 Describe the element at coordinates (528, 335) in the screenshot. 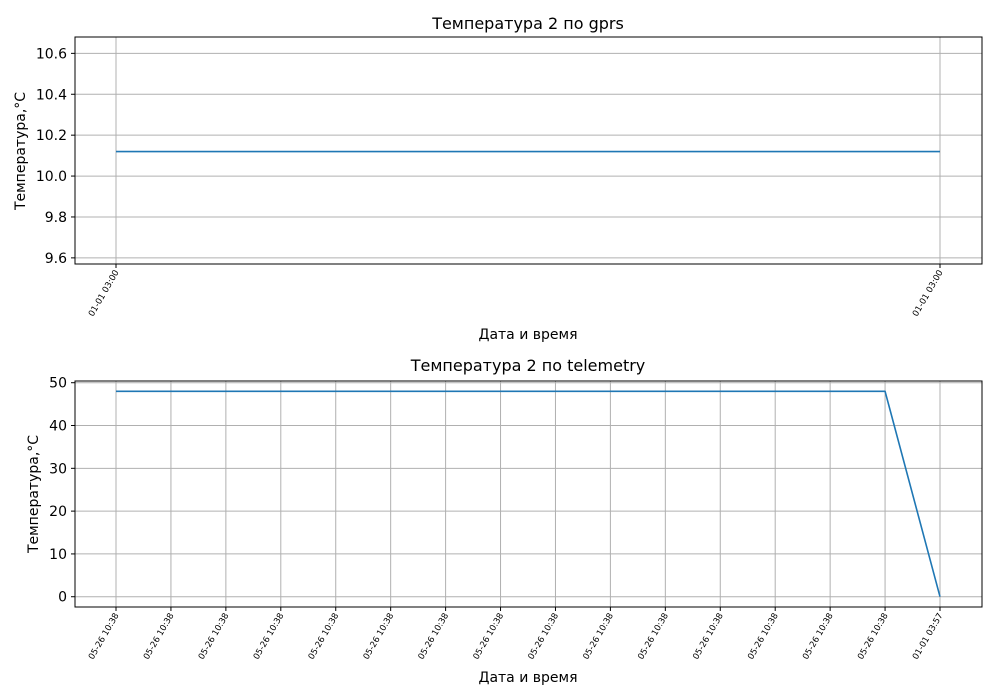

I see `chart-gprs-xlabel: Дата и время` at that location.